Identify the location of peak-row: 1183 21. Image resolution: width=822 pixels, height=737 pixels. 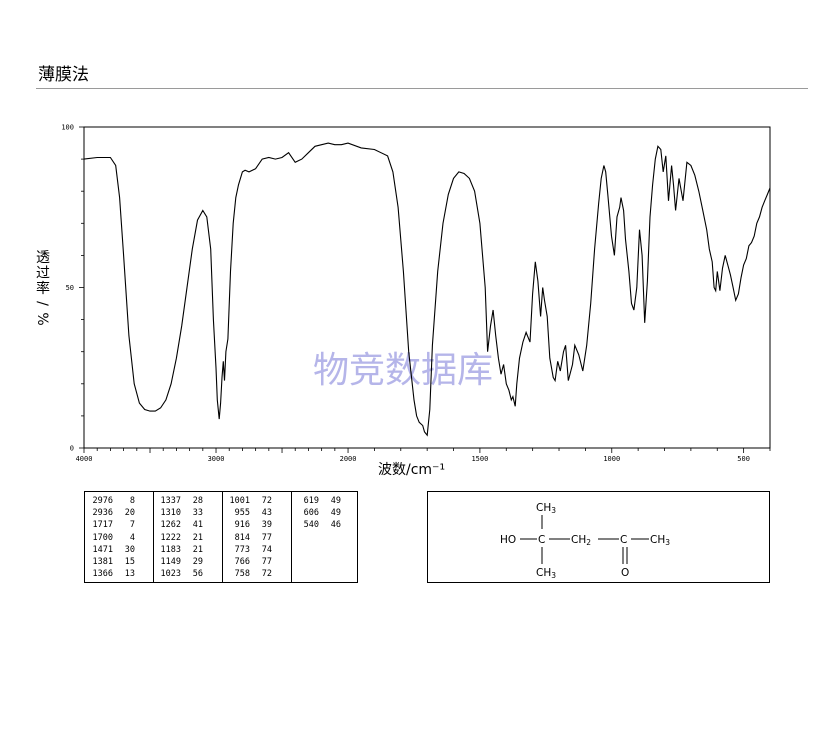
(179, 550).